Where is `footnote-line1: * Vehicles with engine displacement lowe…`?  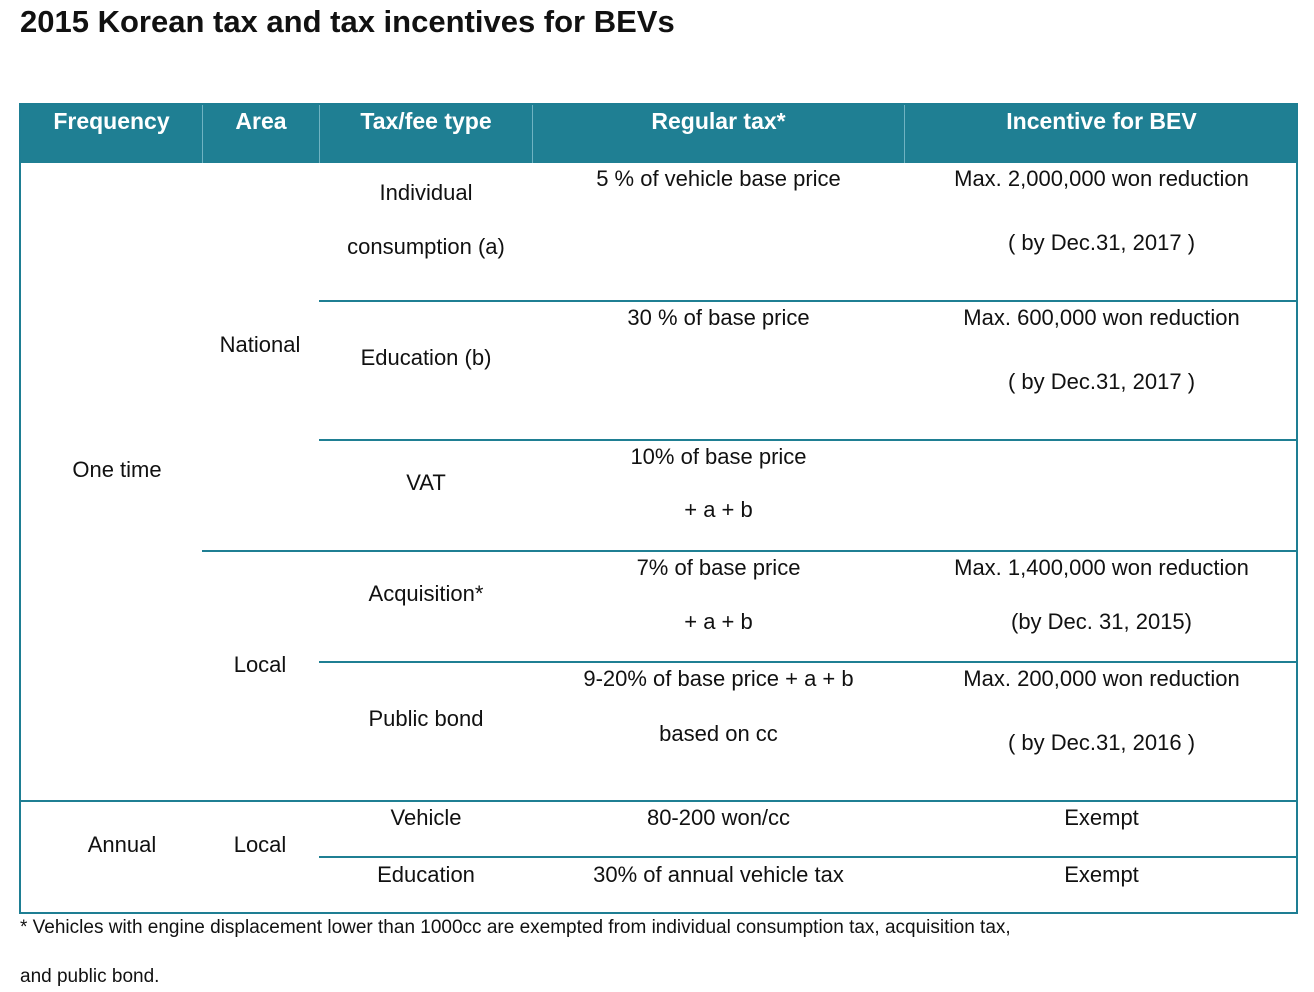
footnote-line1: * Vehicles with engine displacement lowe… is located at coordinates (515, 927).